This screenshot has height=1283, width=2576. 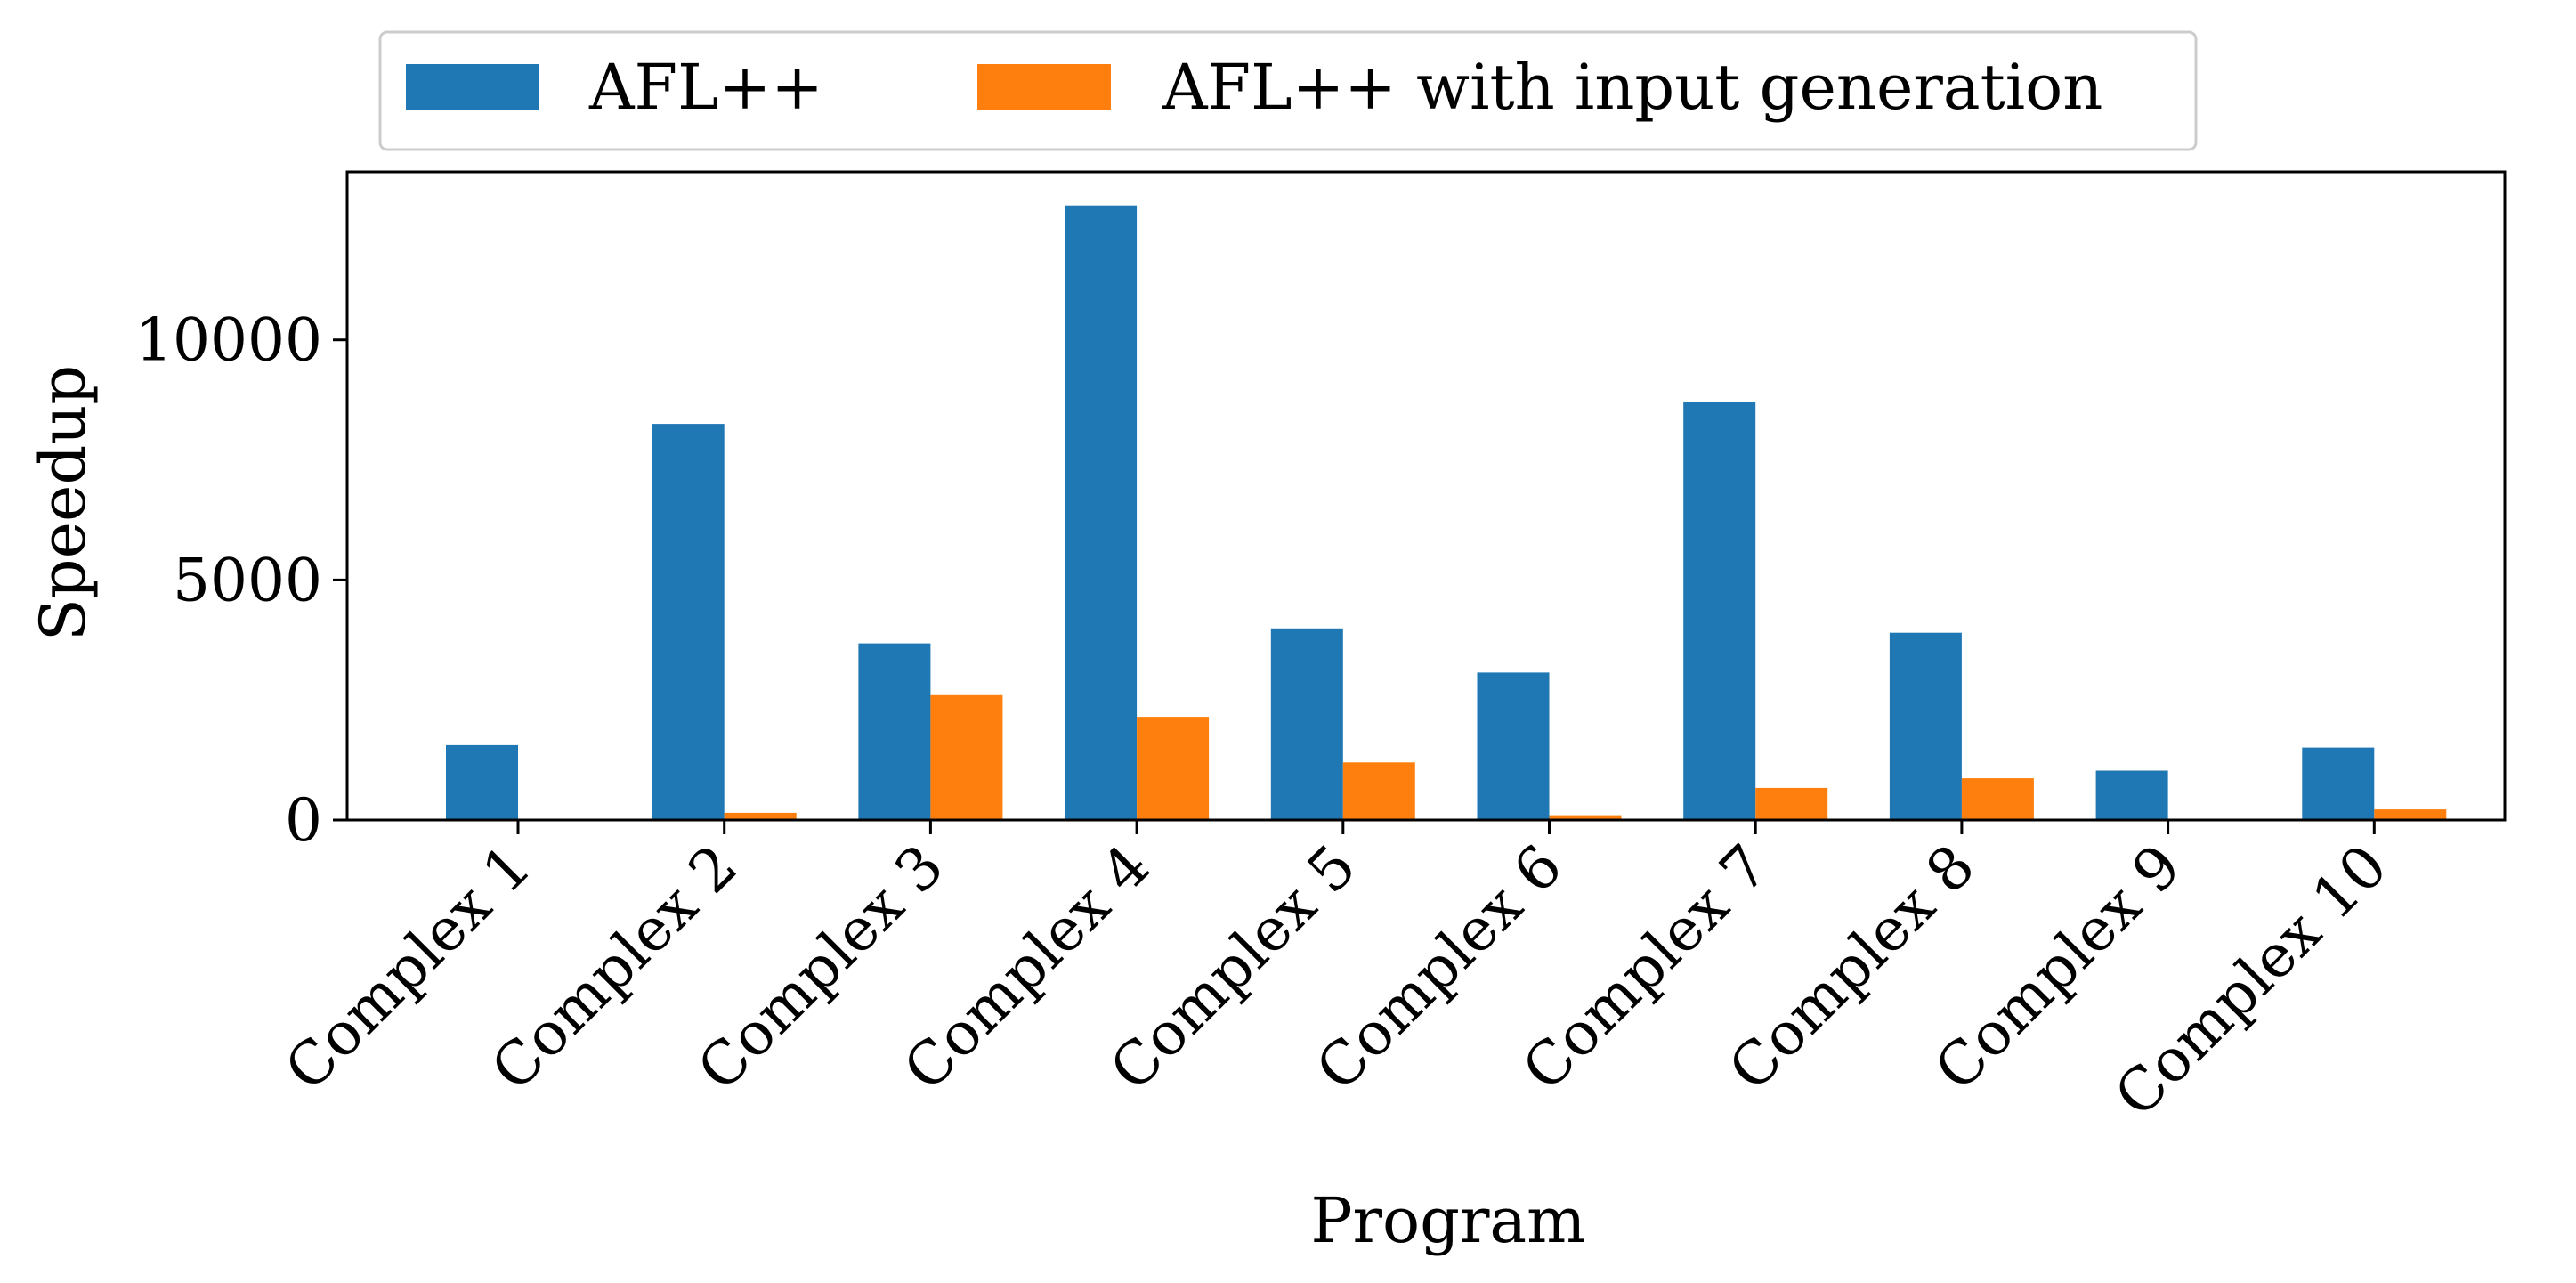 I want to click on legend: AFL++ AFL++ with input generation, so click(x=1288, y=91).